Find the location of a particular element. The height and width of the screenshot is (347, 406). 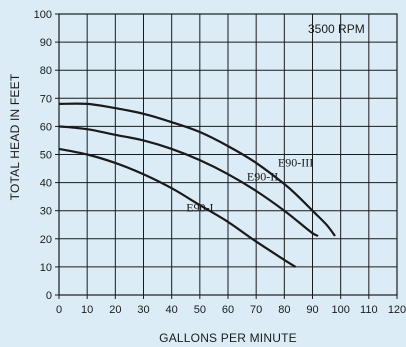

x-tick-label: 100 is located at coordinates (340, 310).